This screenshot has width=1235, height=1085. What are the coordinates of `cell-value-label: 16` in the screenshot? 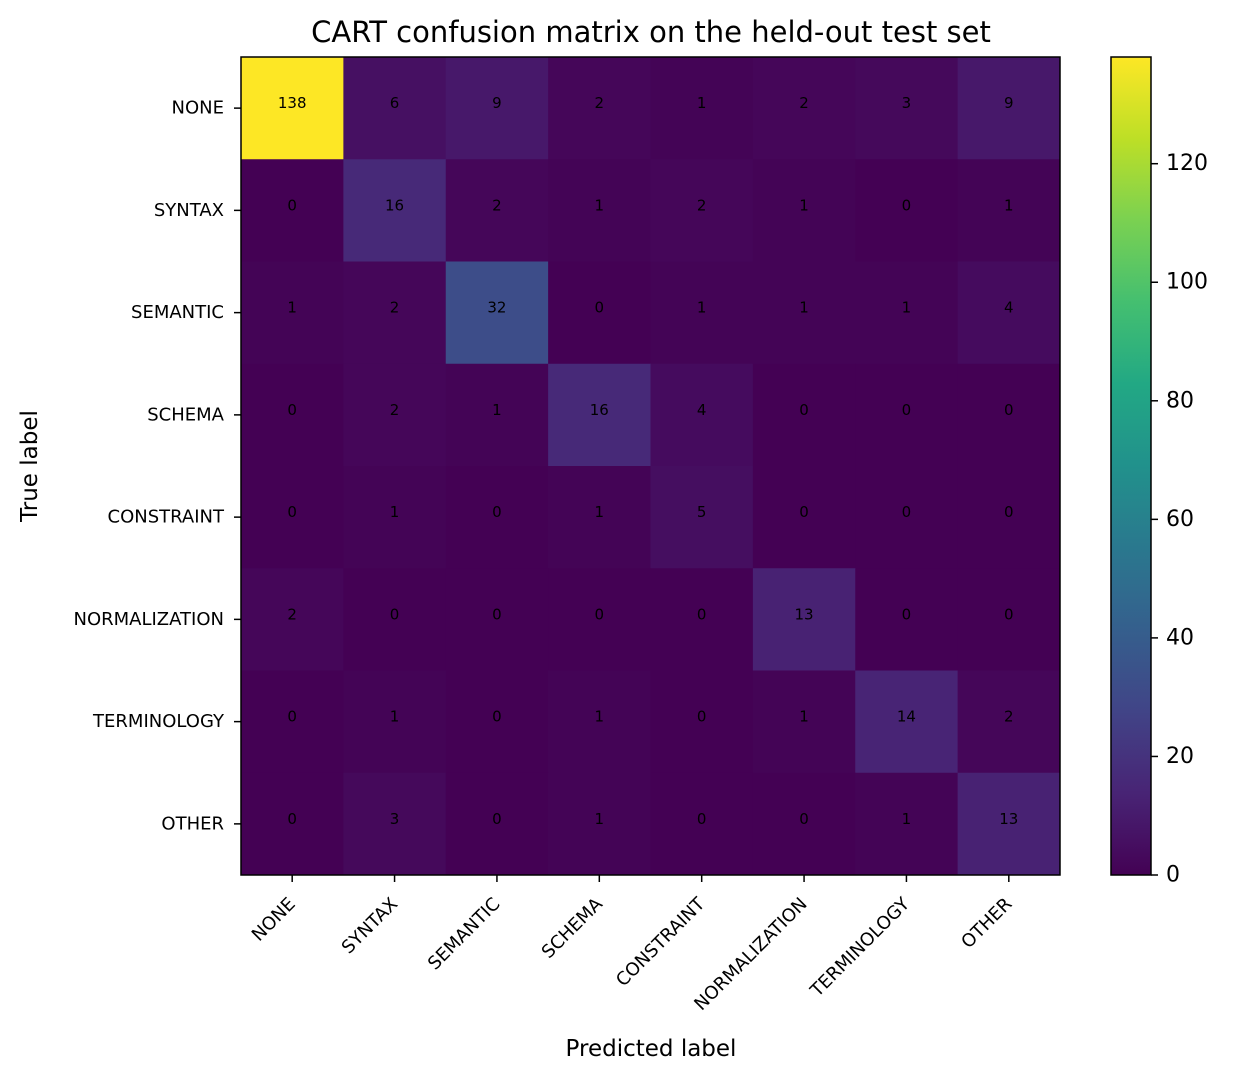 It's located at (394, 205).